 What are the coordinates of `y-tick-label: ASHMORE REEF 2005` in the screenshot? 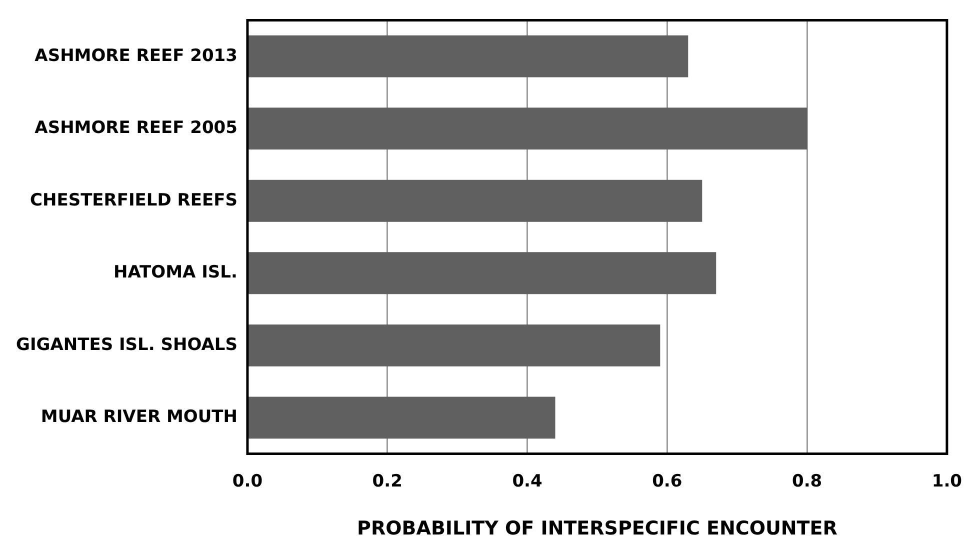 It's located at (136, 128).